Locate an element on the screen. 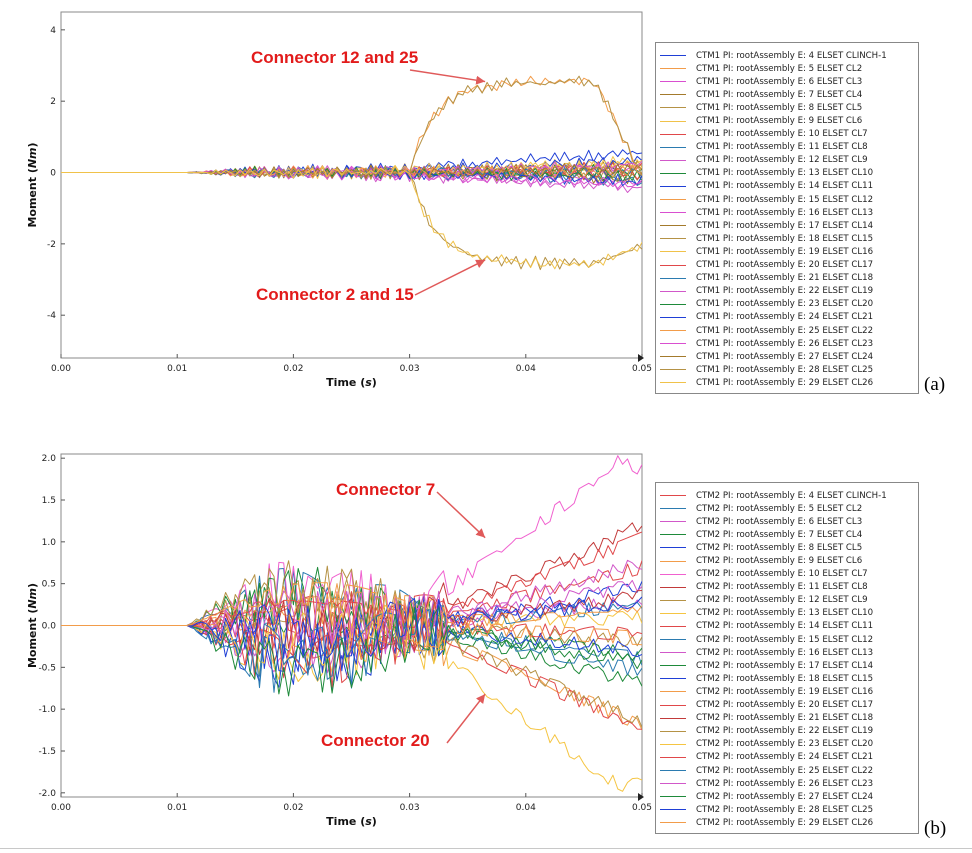 The height and width of the screenshot is (853, 972). legend-label: CTM2 PI: rootAssembly E: 24 ELSET CL21 is located at coordinates (785, 757).